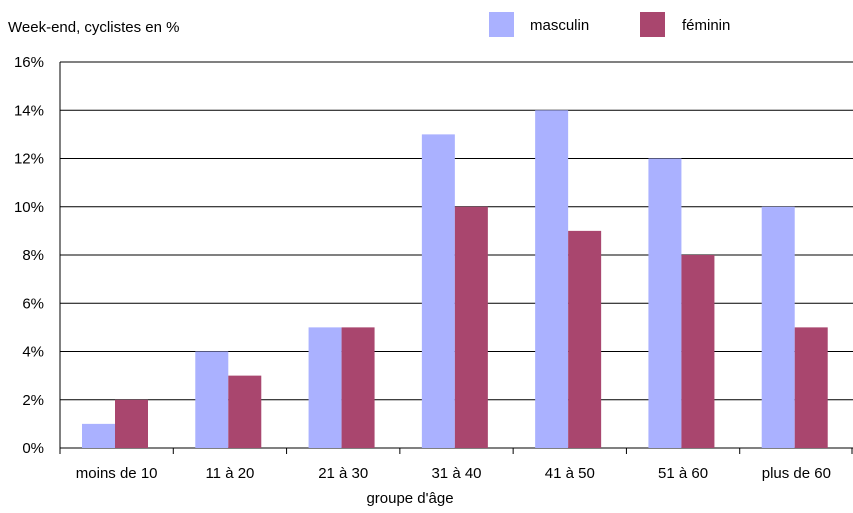 This screenshot has height=513, width=853. Describe the element at coordinates (652, 24) in the screenshot. I see `legend-swatch-feminin` at that location.